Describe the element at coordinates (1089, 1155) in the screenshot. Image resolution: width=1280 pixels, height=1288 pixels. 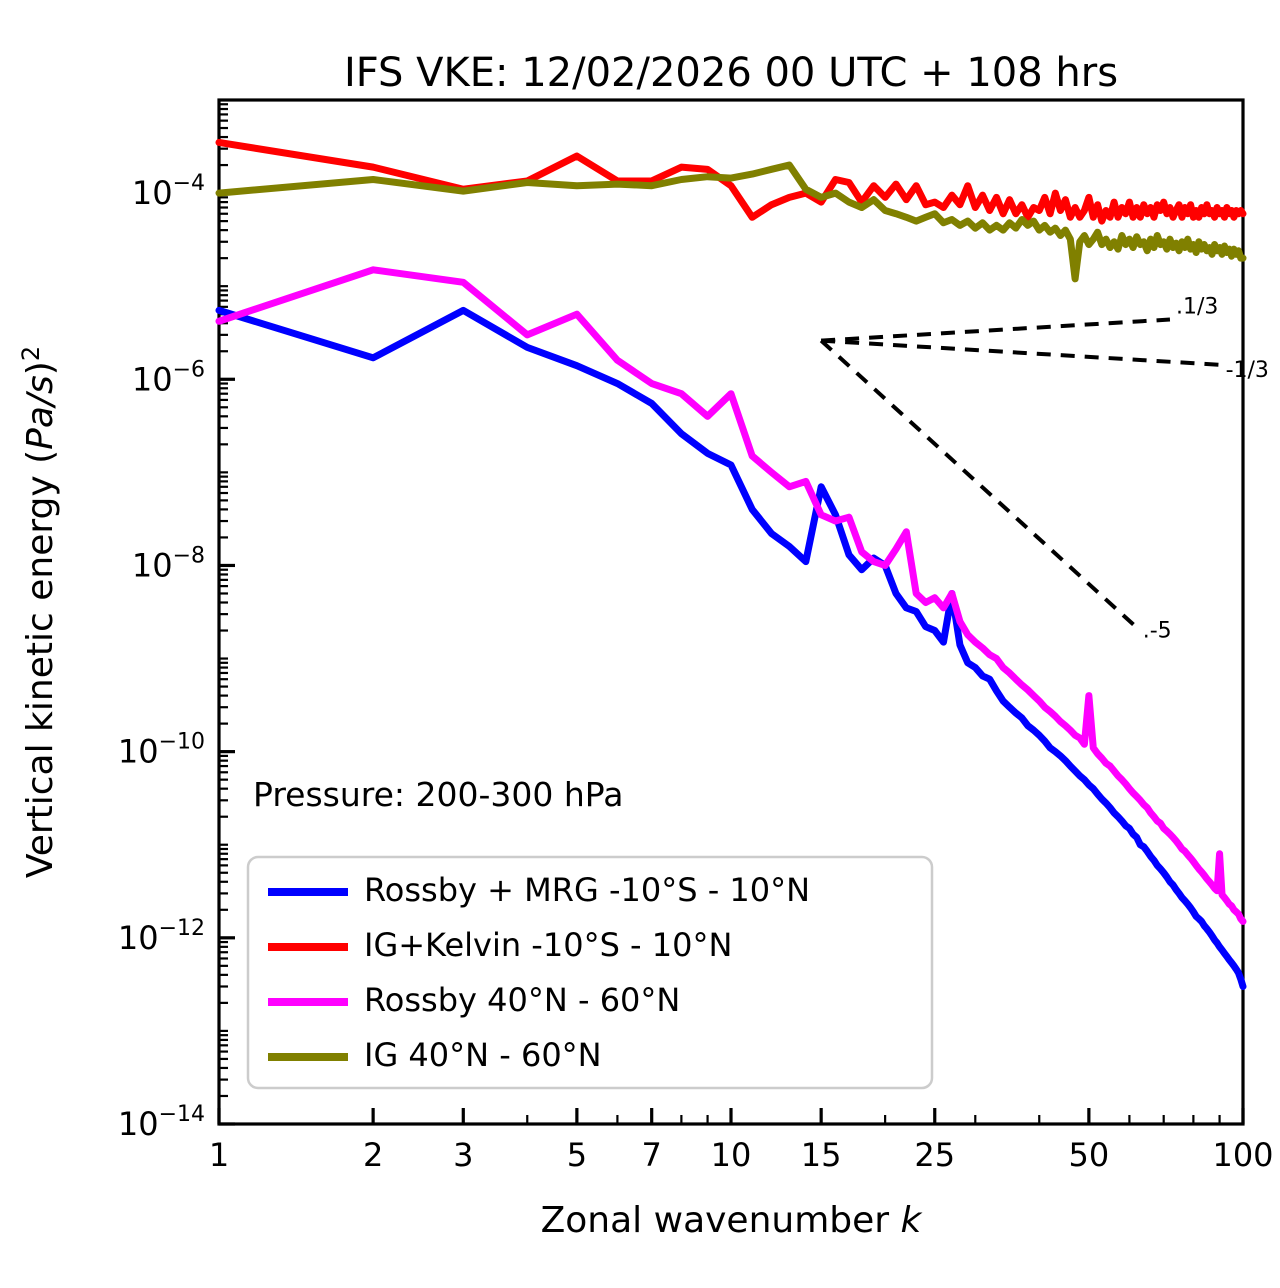
I see `x-tick-label: 50` at that location.